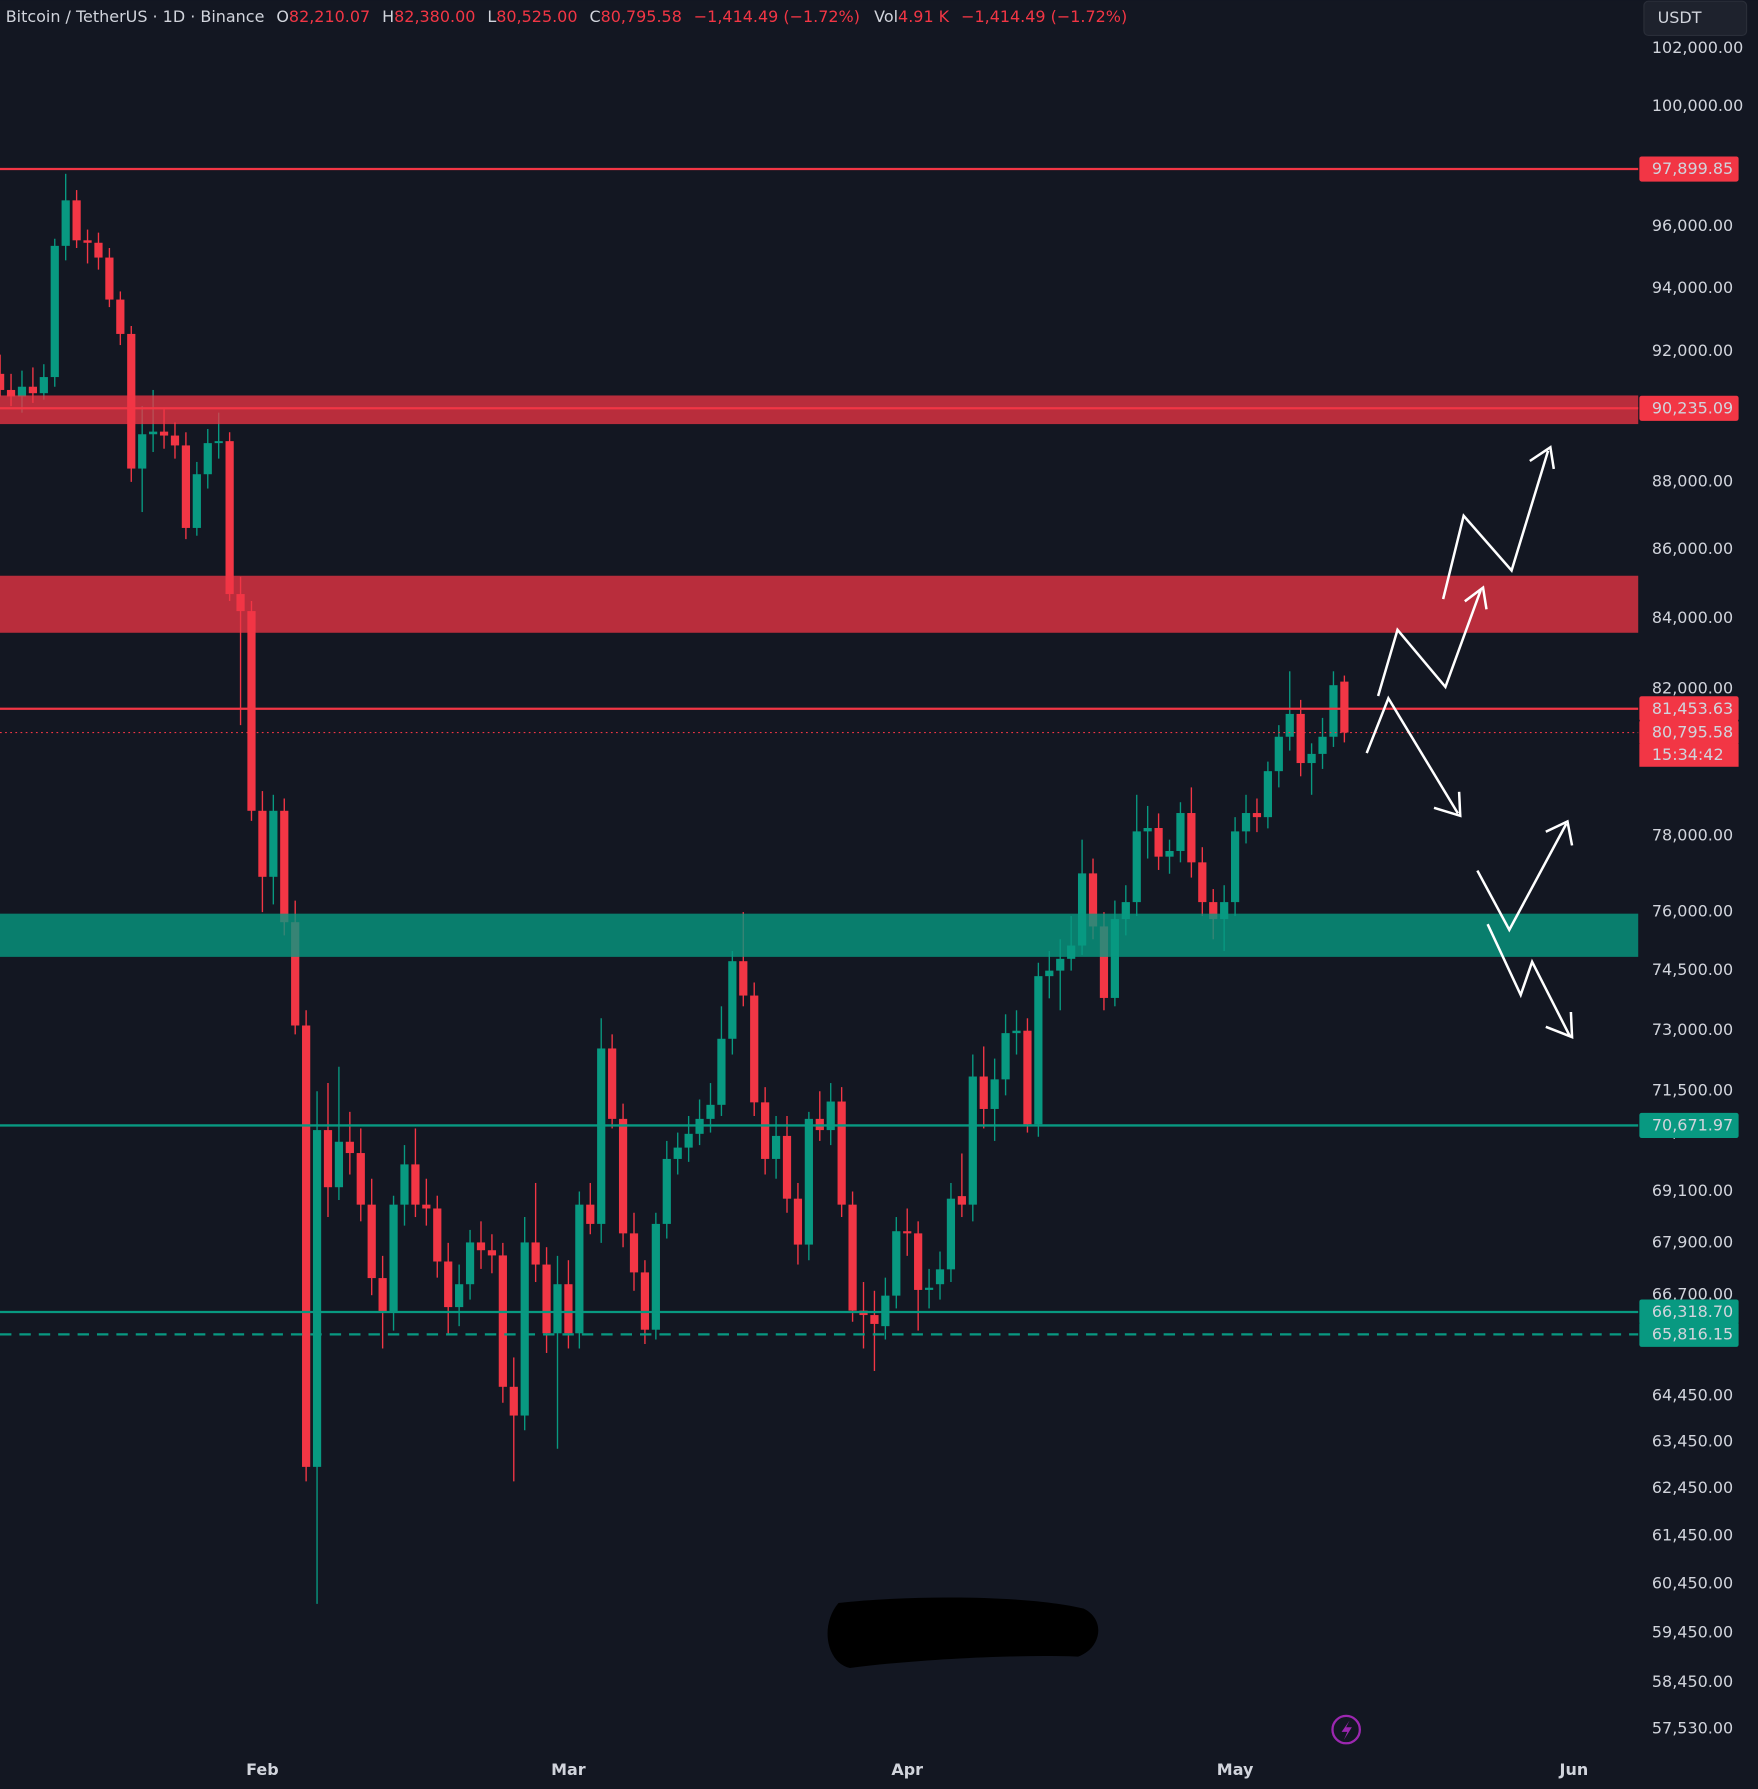  I want to click on level-label: 70,671.97, so click(1692, 1125).